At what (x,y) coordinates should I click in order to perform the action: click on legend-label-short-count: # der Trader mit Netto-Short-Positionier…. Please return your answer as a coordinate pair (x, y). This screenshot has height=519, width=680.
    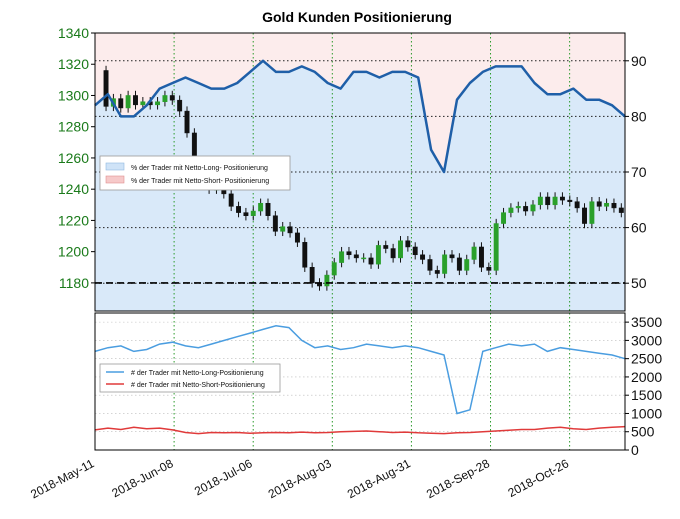
    Looking at the image, I should click on (198, 385).